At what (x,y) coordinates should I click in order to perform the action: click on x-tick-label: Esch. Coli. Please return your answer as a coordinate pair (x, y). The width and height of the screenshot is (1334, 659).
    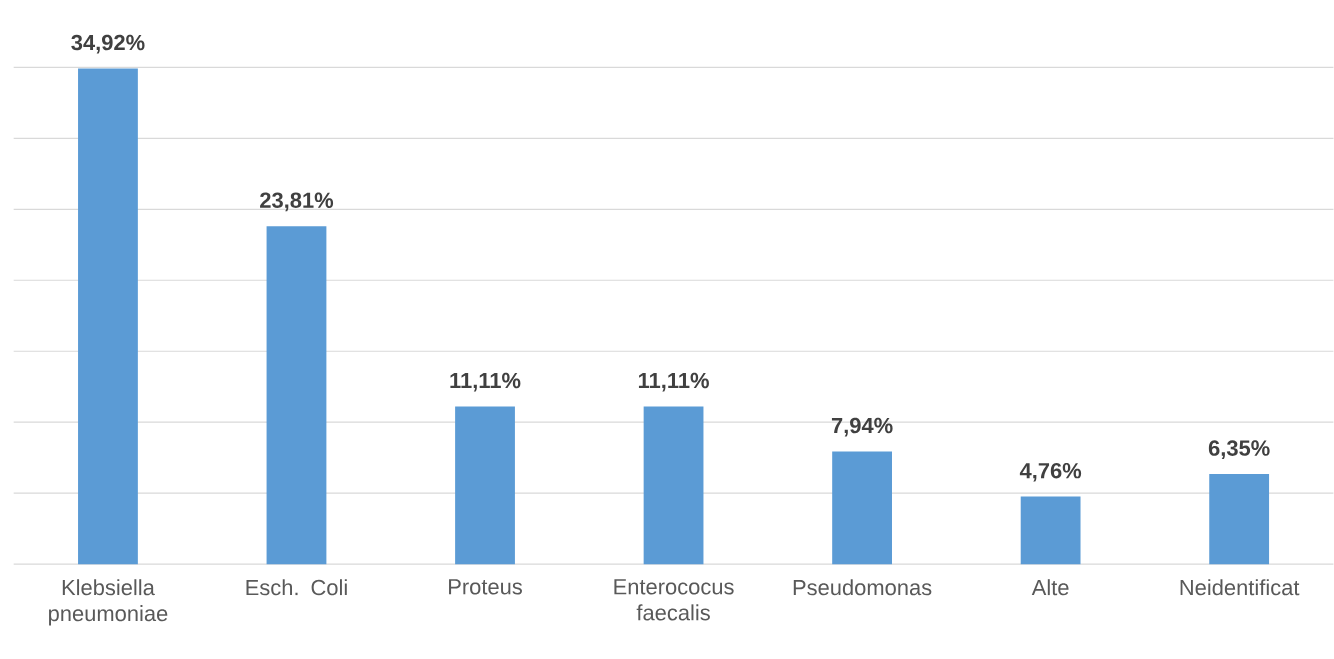
    Looking at the image, I should click on (296, 587).